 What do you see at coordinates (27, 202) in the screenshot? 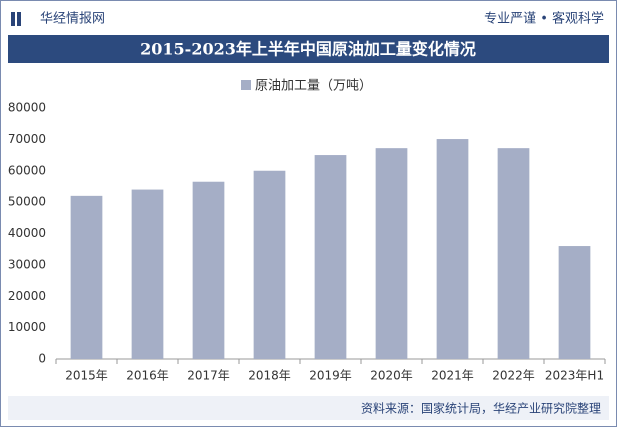
I see `y-tick-label: 50000` at bounding box center [27, 202].